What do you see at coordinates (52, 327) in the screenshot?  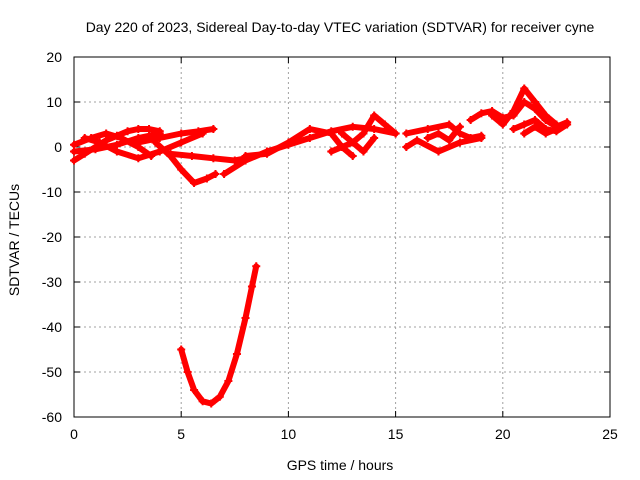 I see `y-tick-label: -40` at bounding box center [52, 327].